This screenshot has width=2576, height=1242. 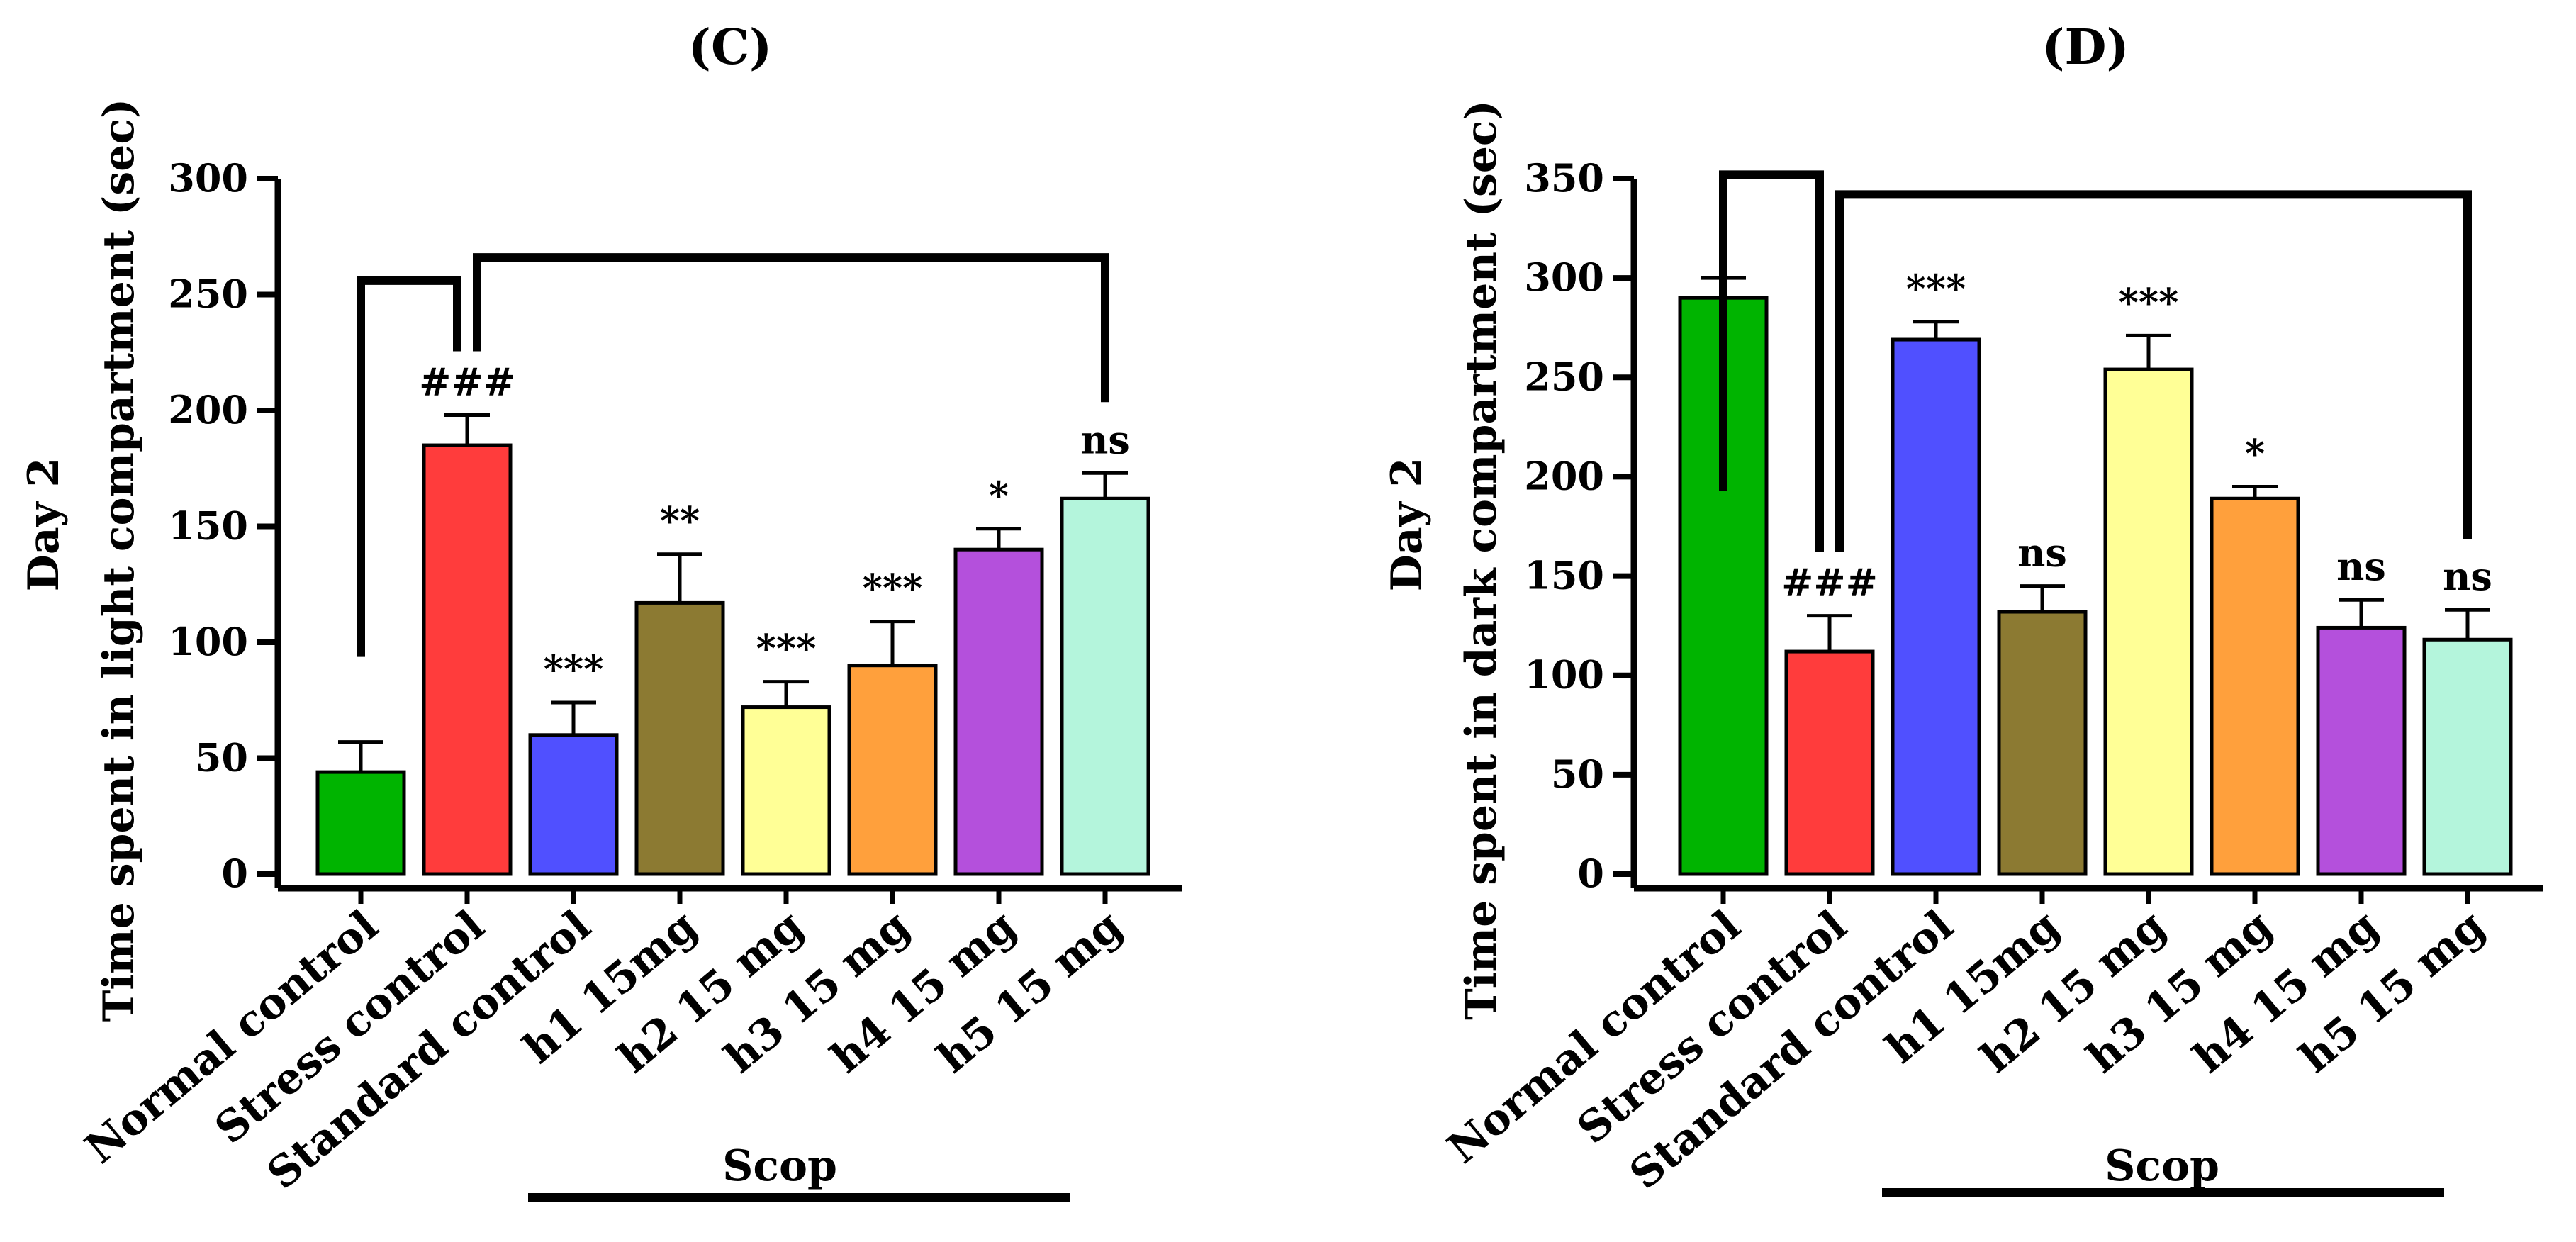 What do you see at coordinates (680, 521) in the screenshot?
I see `significance-label: **` at bounding box center [680, 521].